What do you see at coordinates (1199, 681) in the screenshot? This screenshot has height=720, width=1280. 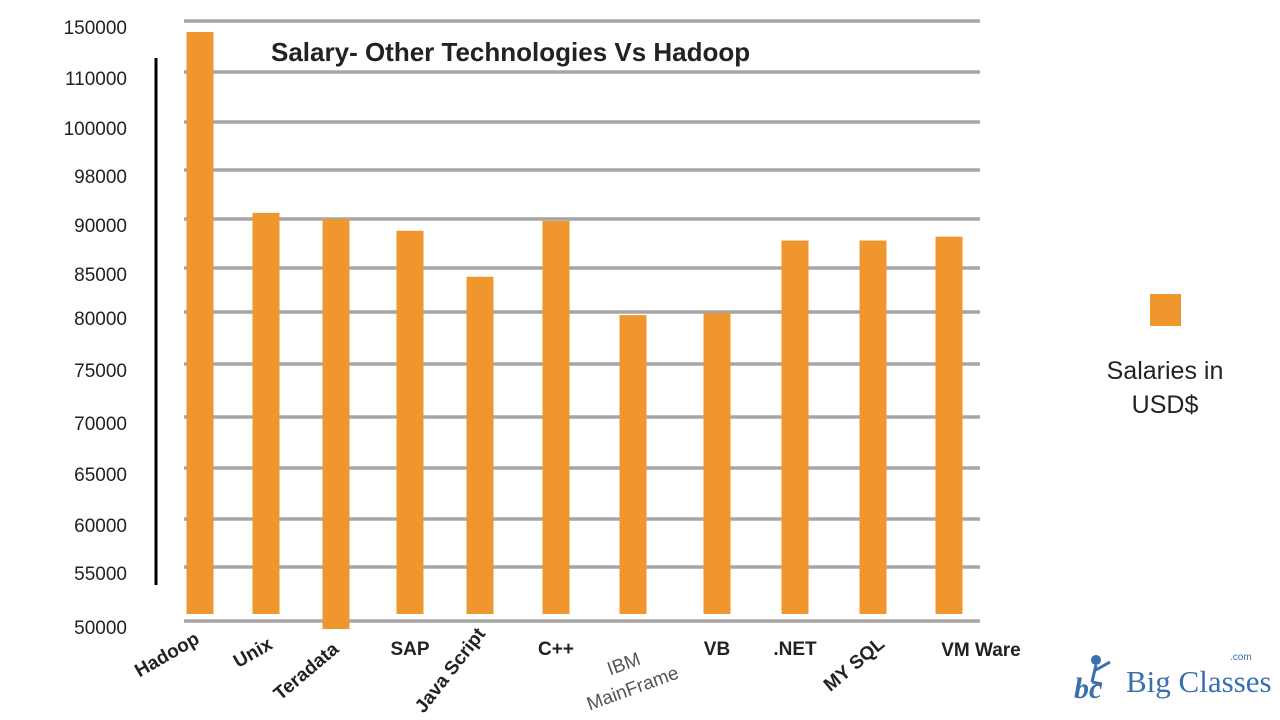 I see `logo-brand-text: Big Classes` at bounding box center [1199, 681].